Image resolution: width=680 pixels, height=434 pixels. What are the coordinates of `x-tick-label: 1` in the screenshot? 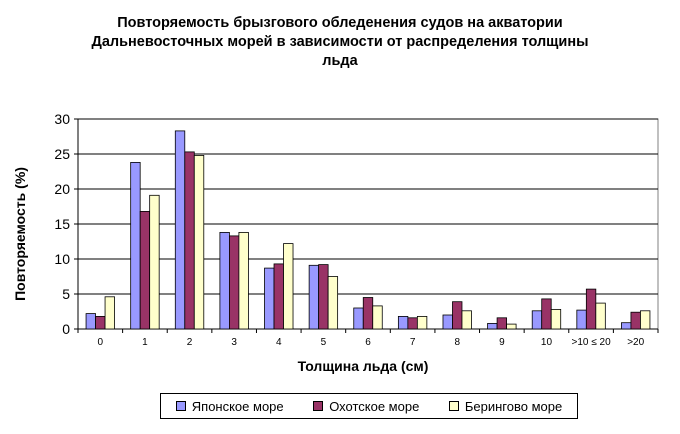 It's located at (145, 342).